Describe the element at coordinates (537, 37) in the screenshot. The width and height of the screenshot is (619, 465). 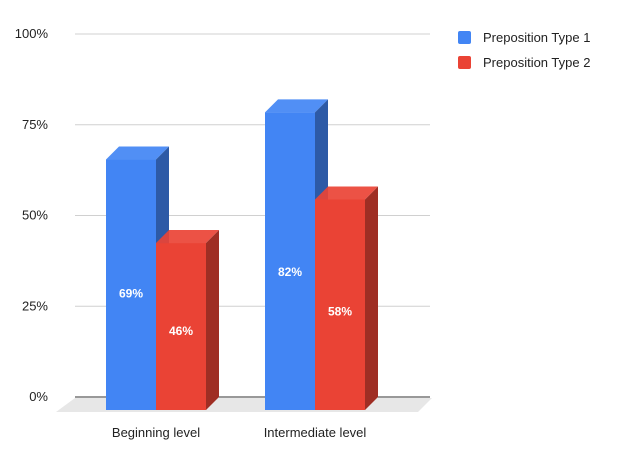
I see `legend-label-series-1: Preposition Type 1` at that location.